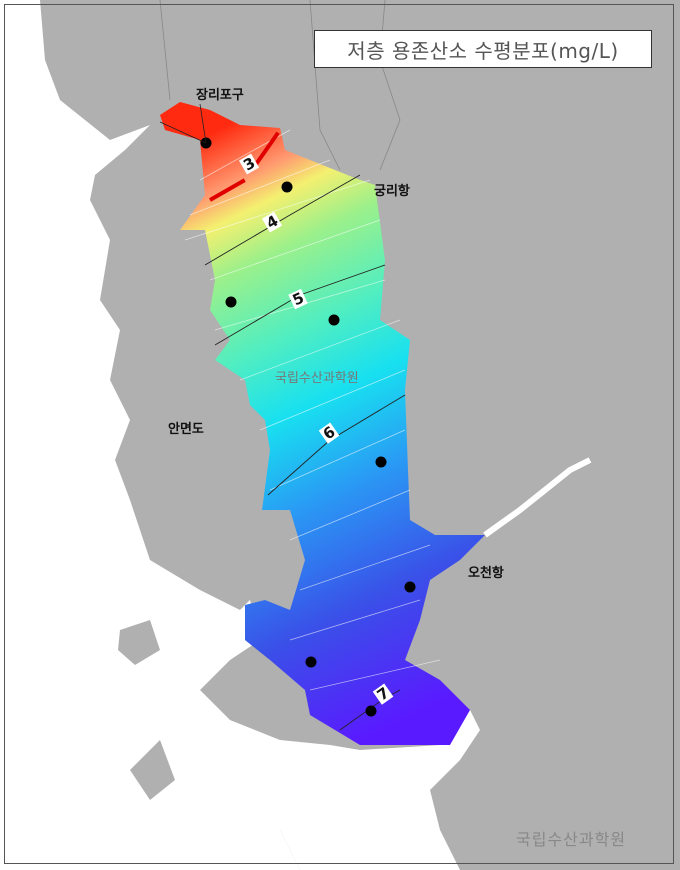  What do you see at coordinates (486, 573) in the screenshot?
I see `place-ocheon: 오천항` at bounding box center [486, 573].